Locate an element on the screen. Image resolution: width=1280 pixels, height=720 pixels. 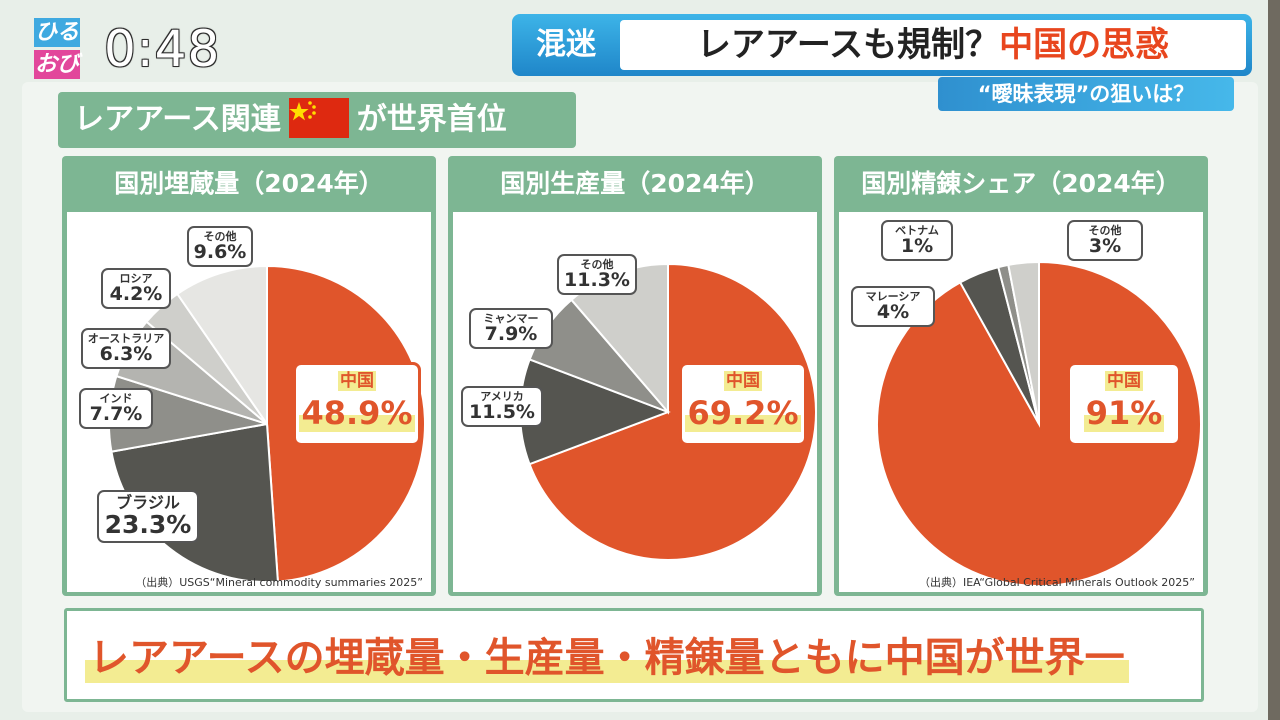
label-china: 中国 48.9% is located at coordinates (357, 404).